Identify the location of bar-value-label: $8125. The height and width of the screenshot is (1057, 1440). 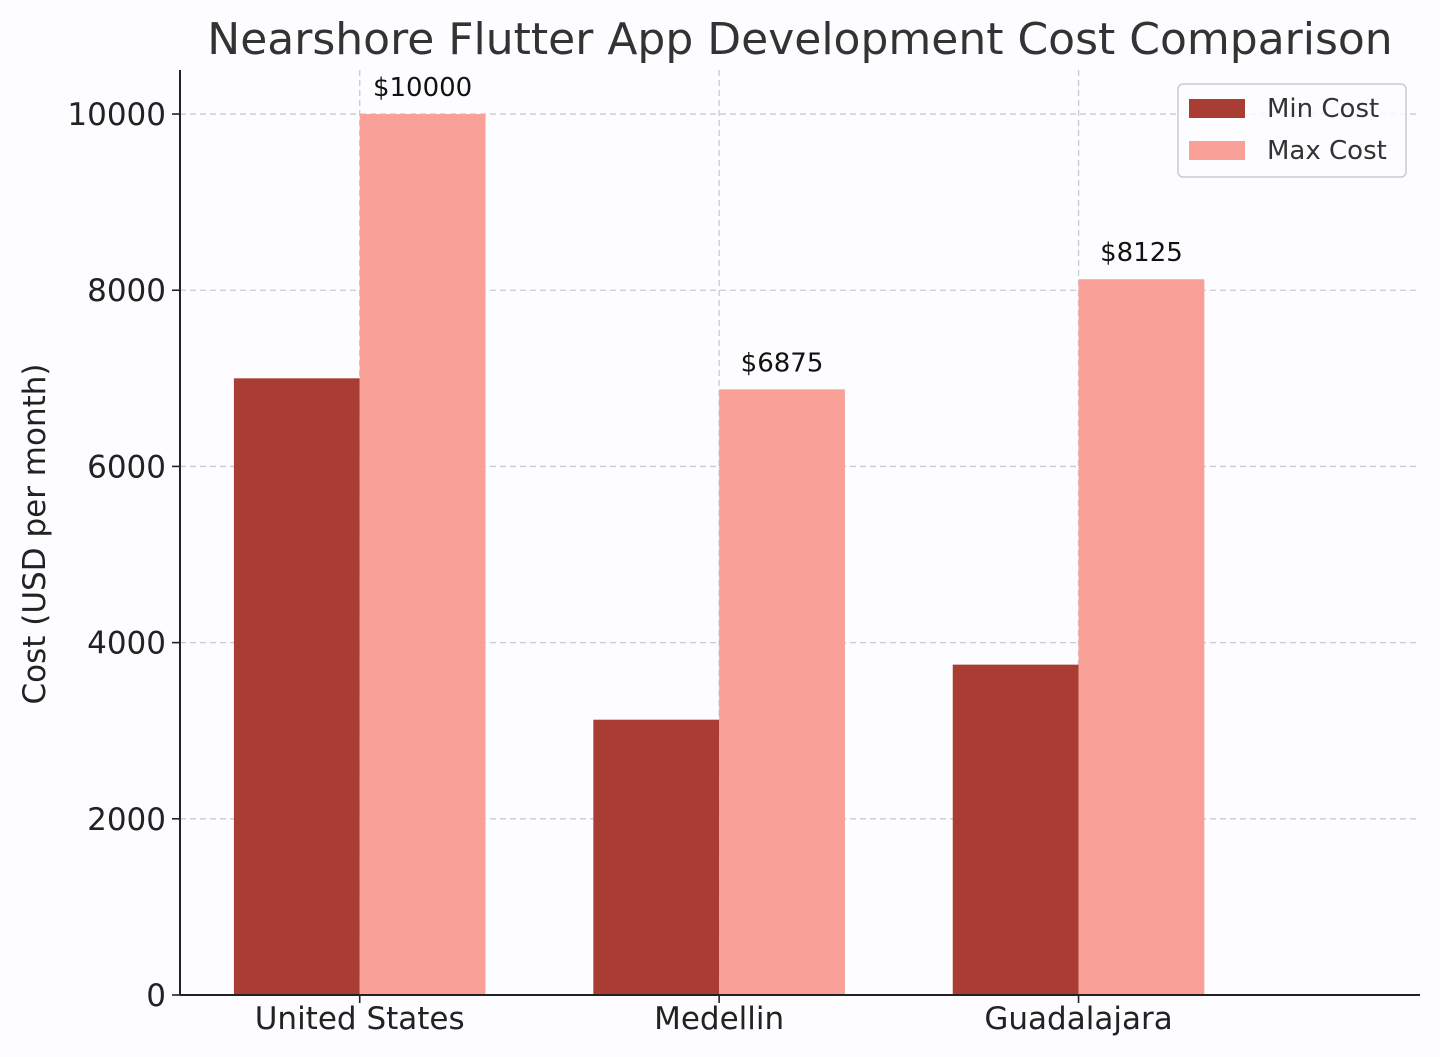
(1141, 253).